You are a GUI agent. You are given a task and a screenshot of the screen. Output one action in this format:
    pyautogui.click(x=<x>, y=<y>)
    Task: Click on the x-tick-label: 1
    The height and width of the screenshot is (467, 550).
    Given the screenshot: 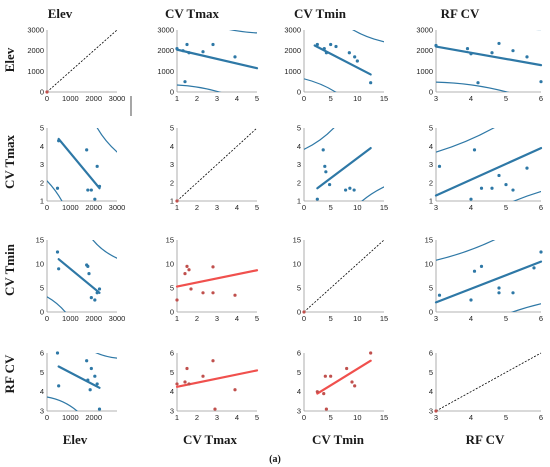 What is the action you would take?
    pyautogui.click(x=177, y=207)
    